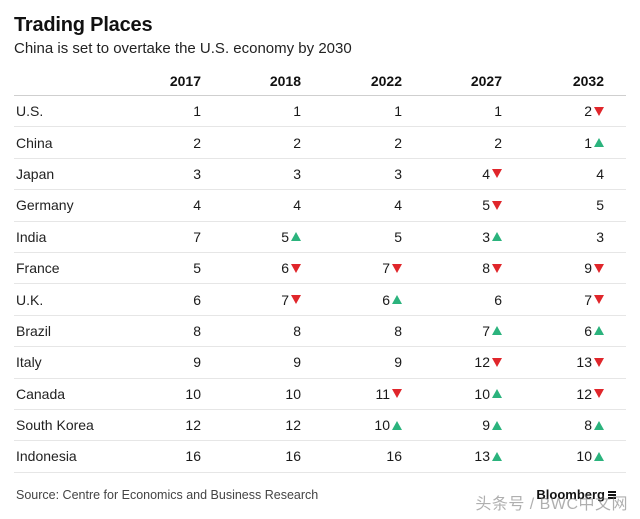  What do you see at coordinates (594, 331) in the screenshot?
I see `rank-value-group: 6` at bounding box center [594, 331].